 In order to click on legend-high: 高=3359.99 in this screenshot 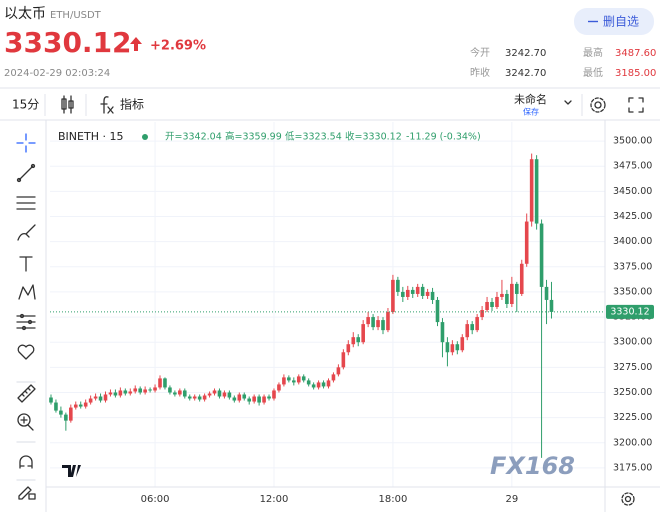, I will do `click(253, 137)`.